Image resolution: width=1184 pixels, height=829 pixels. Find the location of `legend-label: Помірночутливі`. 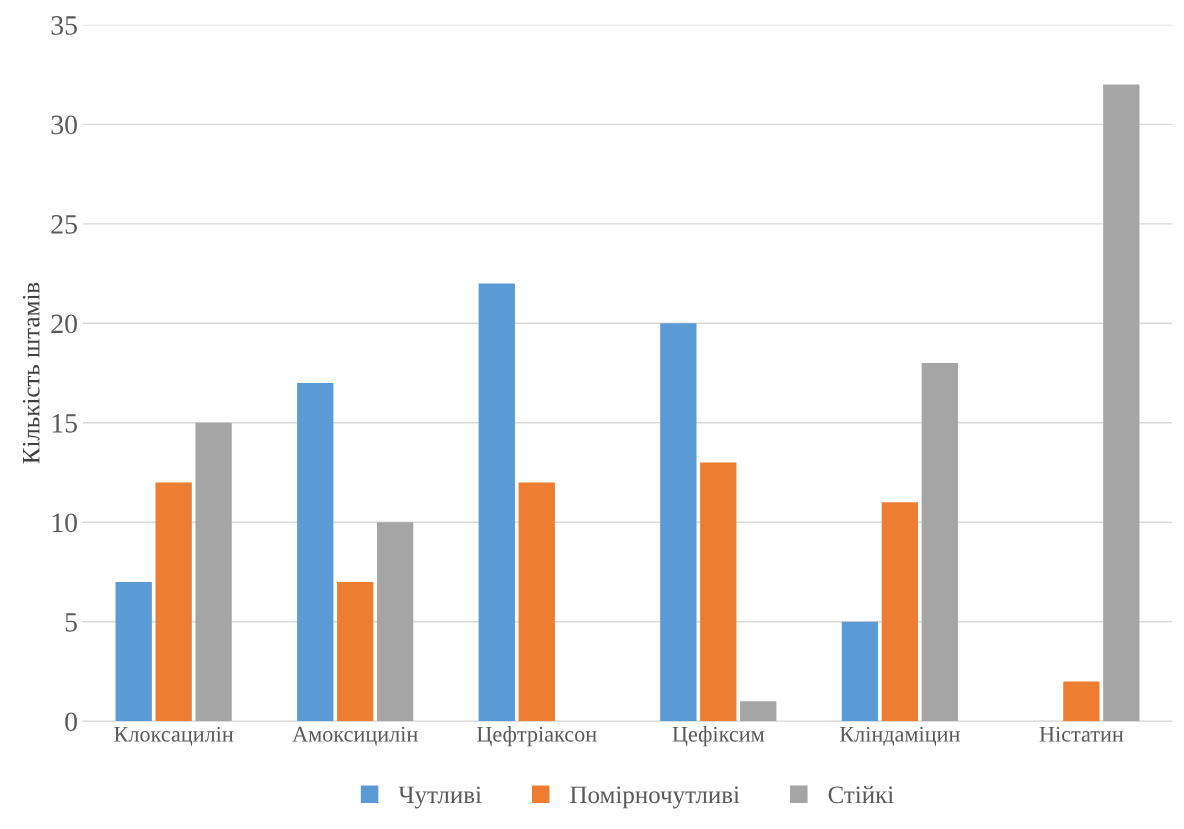

legend-label: Помірночутливі is located at coordinates (655, 797).